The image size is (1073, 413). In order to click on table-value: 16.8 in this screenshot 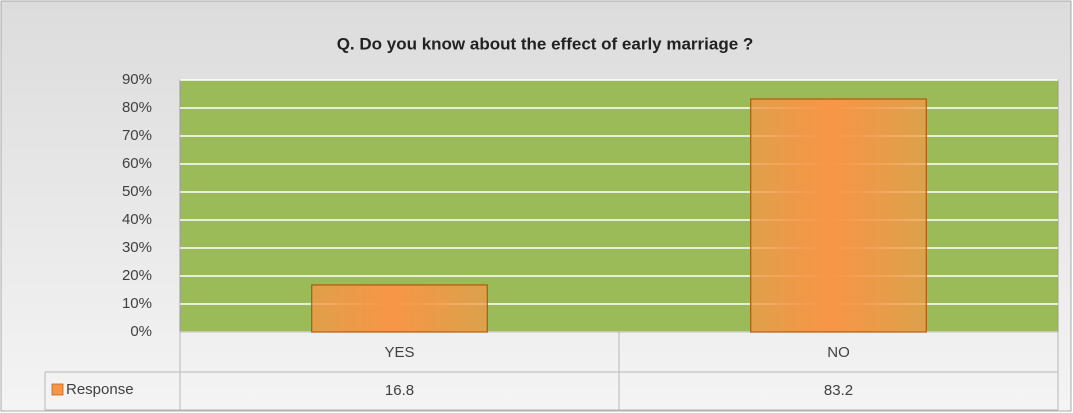, I will do `click(399, 390)`.